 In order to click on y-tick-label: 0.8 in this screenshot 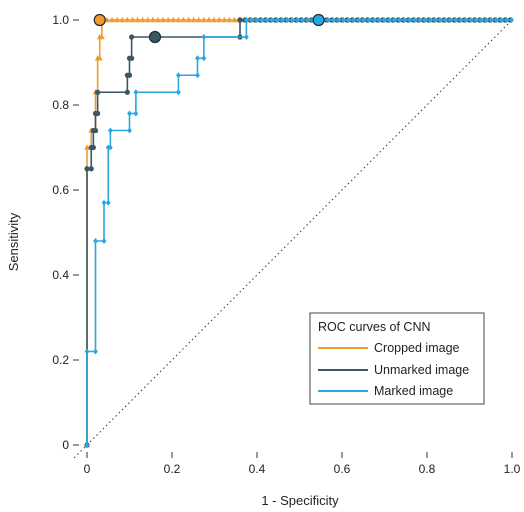, I will do `click(60, 105)`.